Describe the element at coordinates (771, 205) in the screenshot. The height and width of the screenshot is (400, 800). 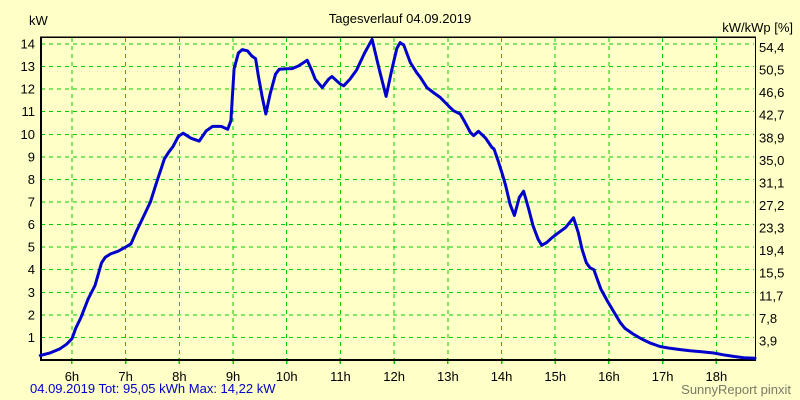
I see `right-tick-label: 27,2` at that location.